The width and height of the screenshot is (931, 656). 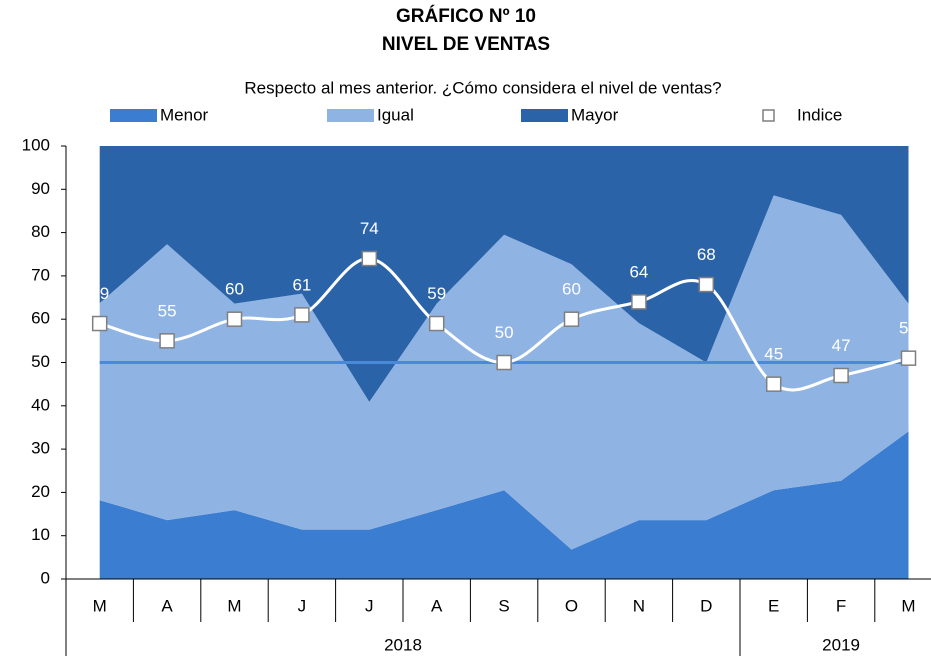 I want to click on x-tick-label: E, so click(x=773, y=605).